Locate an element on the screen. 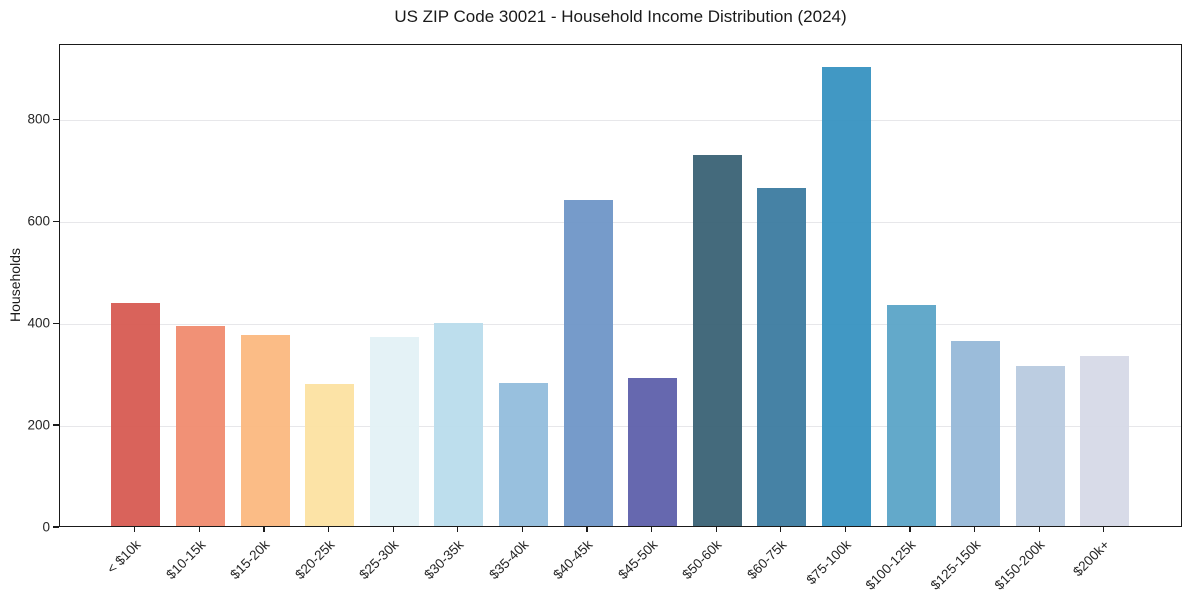 This screenshot has width=1189, height=590. y-tick-label-800: 800 is located at coordinates (38, 119).